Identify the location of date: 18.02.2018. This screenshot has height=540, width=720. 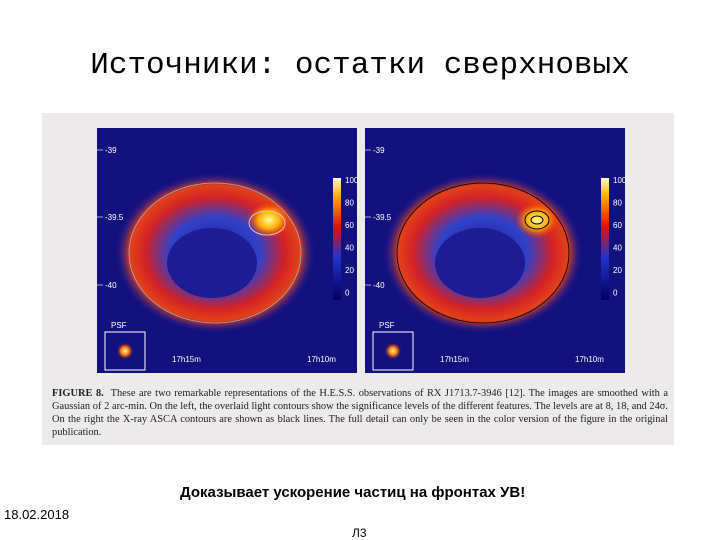
(37, 514).